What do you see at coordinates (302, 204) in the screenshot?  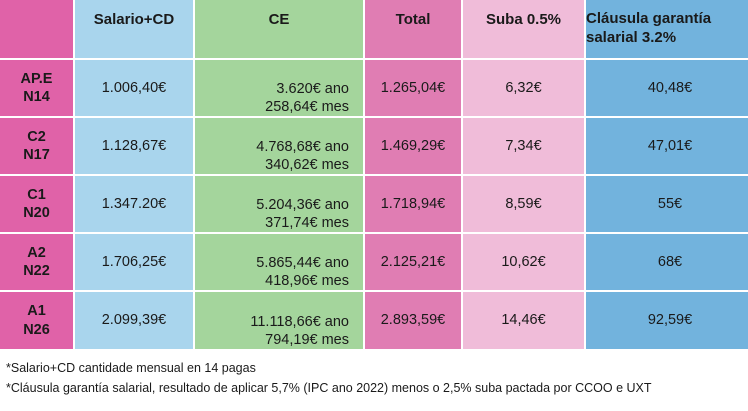 I see `ce-ano: 5.204,36€ ano` at bounding box center [302, 204].